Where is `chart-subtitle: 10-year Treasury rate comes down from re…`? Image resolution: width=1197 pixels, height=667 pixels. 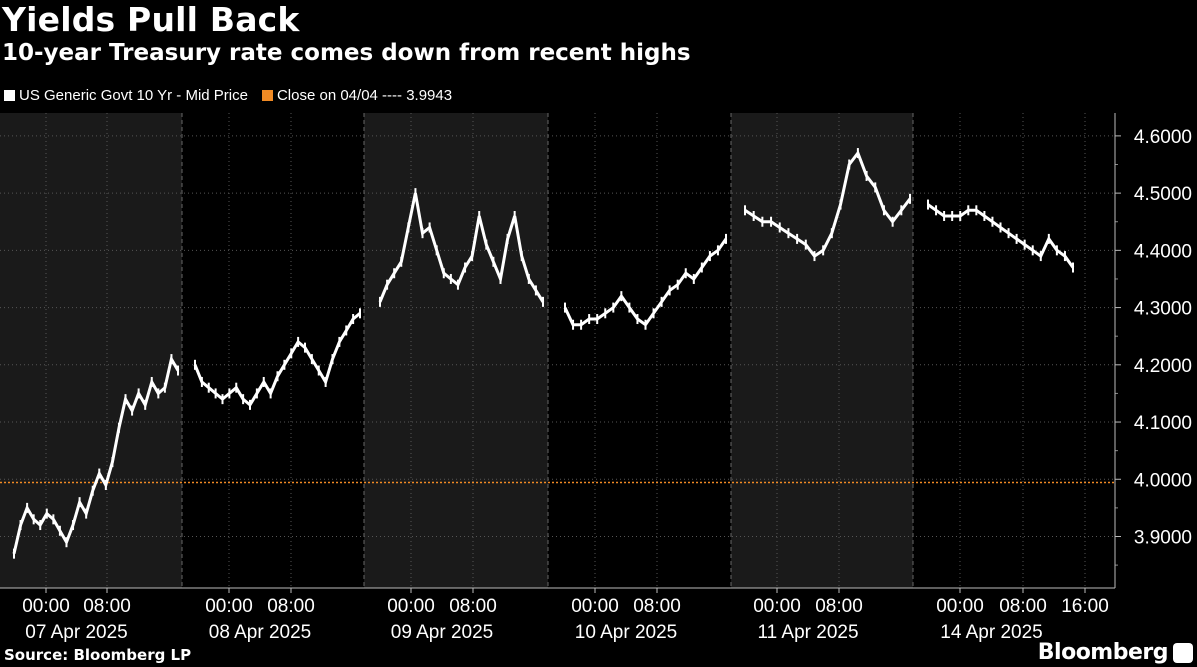 chart-subtitle: 10-year Treasury rate comes down from re… is located at coordinates (346, 53).